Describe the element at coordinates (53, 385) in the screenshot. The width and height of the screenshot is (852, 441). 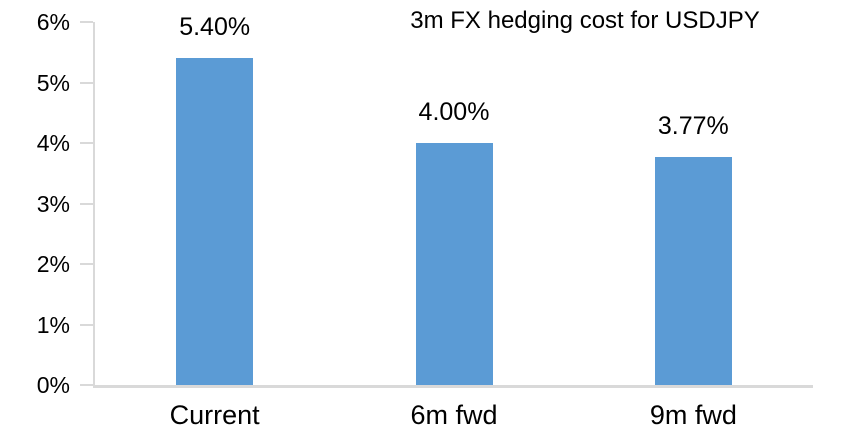
I see `y-axis-tick-label: 0%` at that location.